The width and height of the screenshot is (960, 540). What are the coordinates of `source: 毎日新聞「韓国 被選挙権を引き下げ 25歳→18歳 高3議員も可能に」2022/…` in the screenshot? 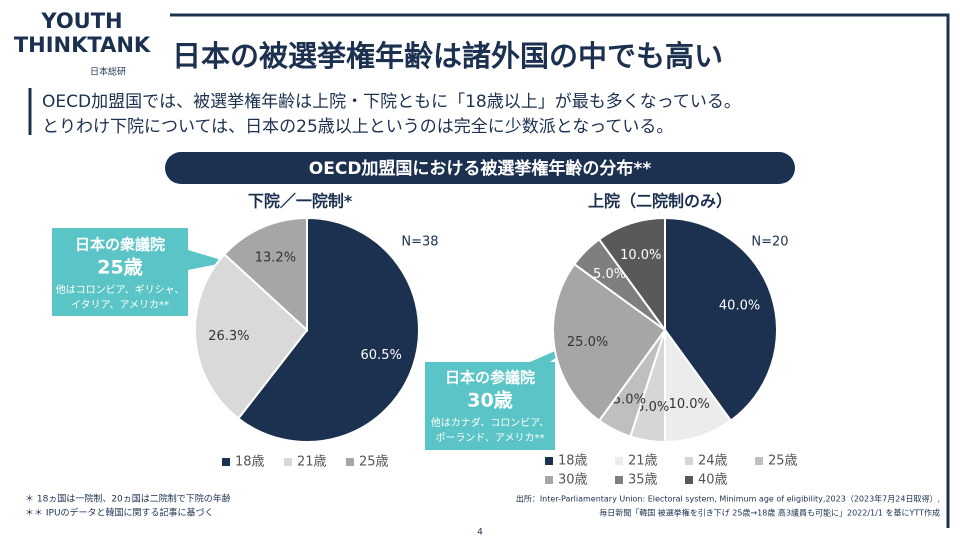 It's located at (769, 513).